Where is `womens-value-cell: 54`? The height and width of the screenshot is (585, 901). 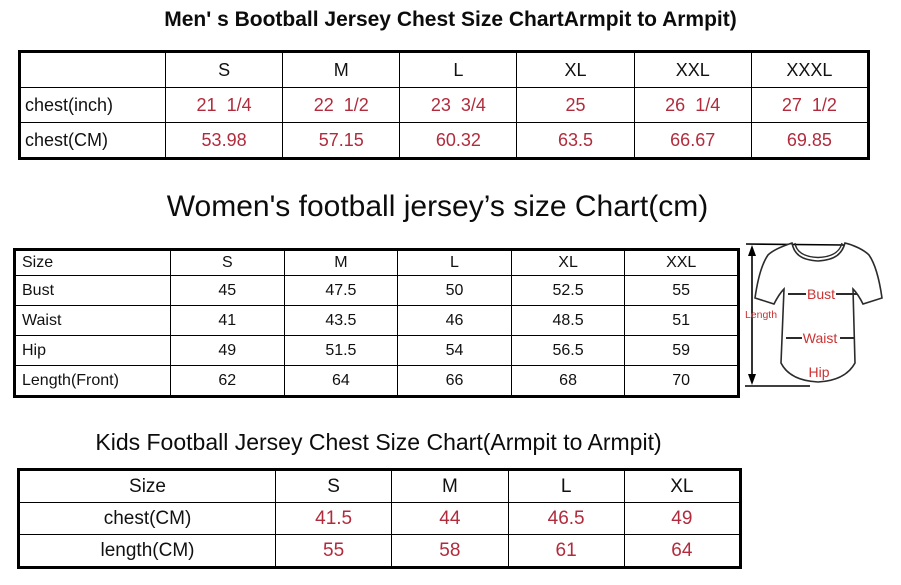
womens-value-cell: 54 is located at coordinates (454, 350).